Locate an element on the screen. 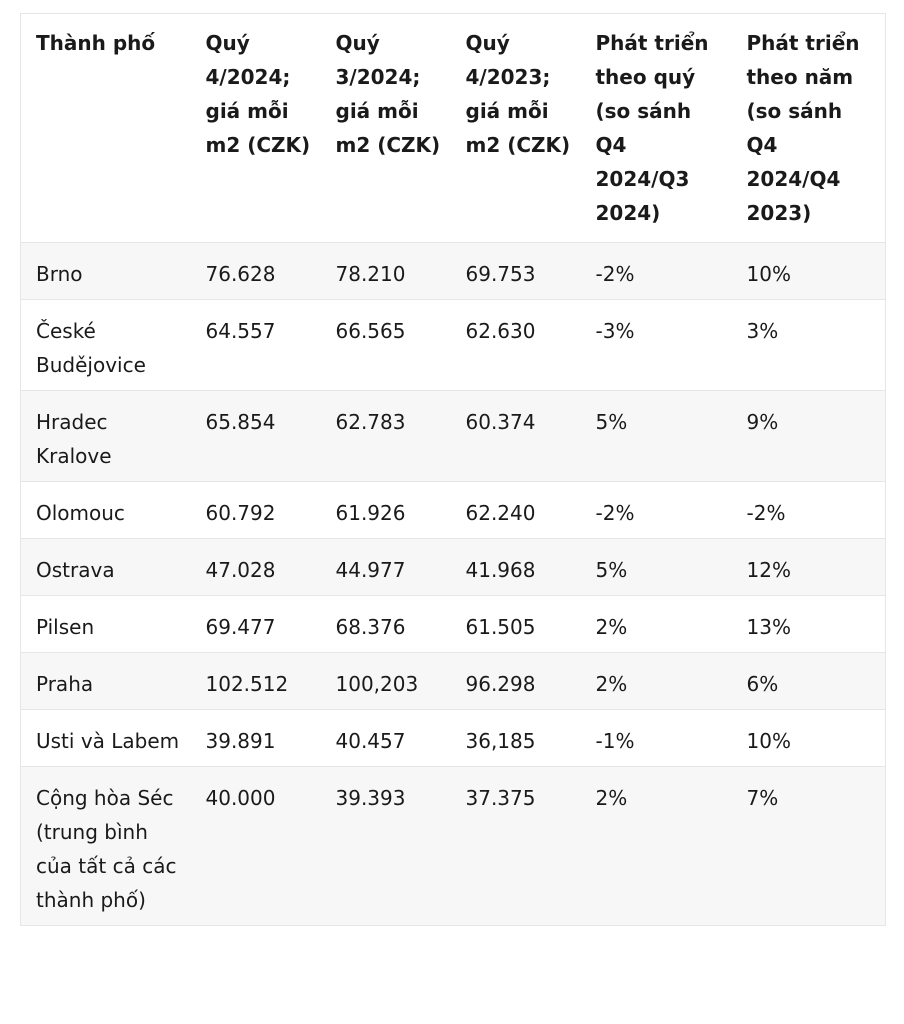 This screenshot has width=904, height=1024. cell-city: Ostrava is located at coordinates (105, 567).